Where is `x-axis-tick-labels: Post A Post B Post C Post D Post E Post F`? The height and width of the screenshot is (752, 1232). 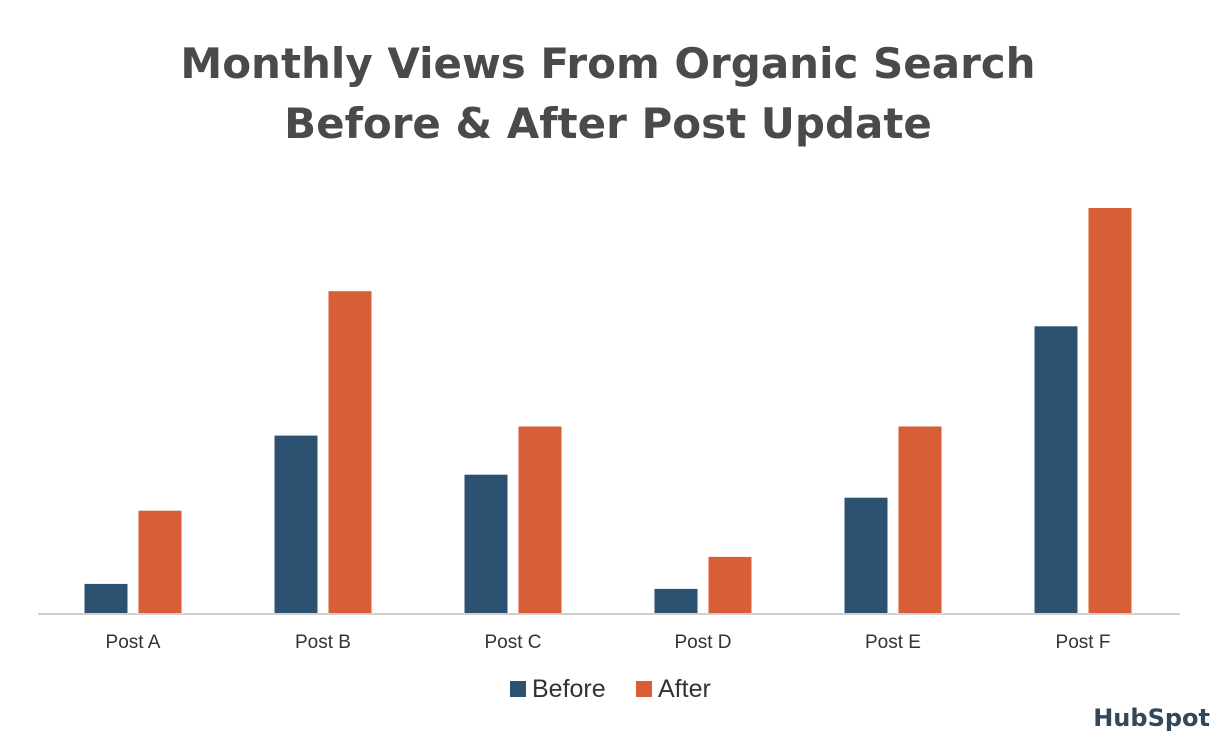
x-axis-tick-labels: Post A Post B Post C Post D Post E Post F is located at coordinates (608, 642).